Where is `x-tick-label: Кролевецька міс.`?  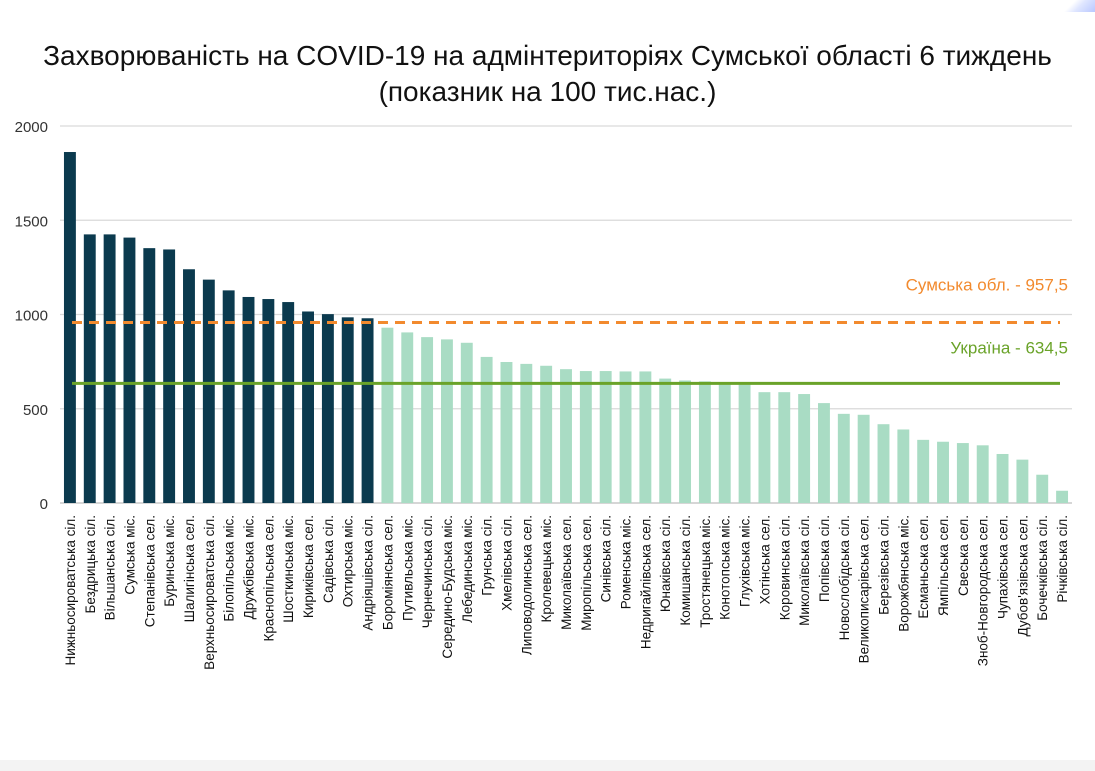 x-tick-label: Кролевецька міс. is located at coordinates (546, 569).